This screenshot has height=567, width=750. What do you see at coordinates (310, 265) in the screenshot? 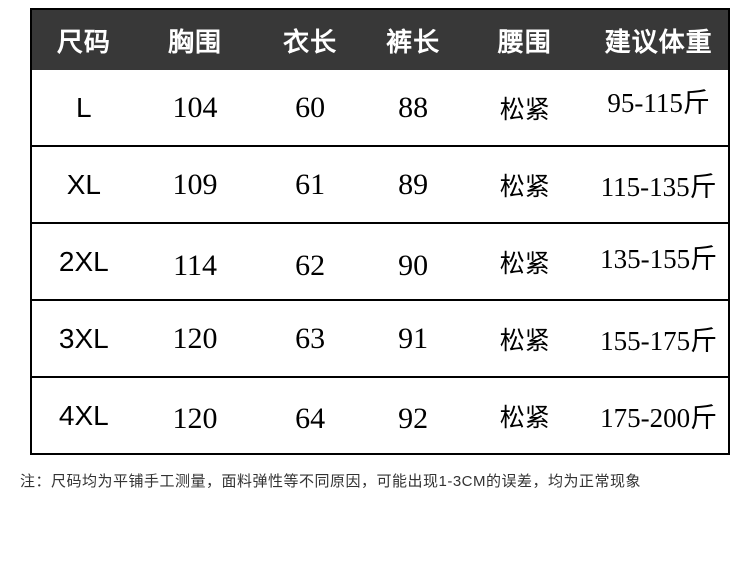
I see `garment-length-value: 62` at bounding box center [310, 265].